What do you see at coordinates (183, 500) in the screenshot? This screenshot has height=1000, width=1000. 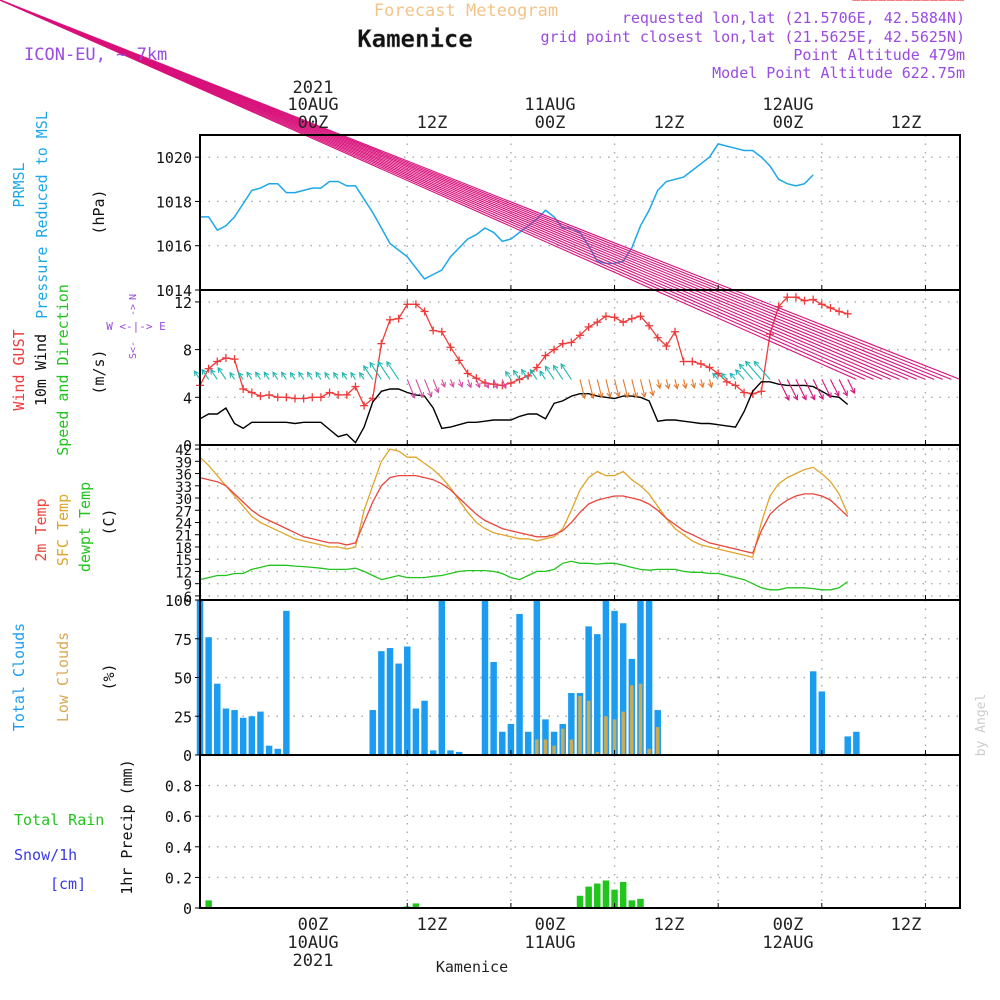 I see `y-tick-label: 30` at bounding box center [183, 500].